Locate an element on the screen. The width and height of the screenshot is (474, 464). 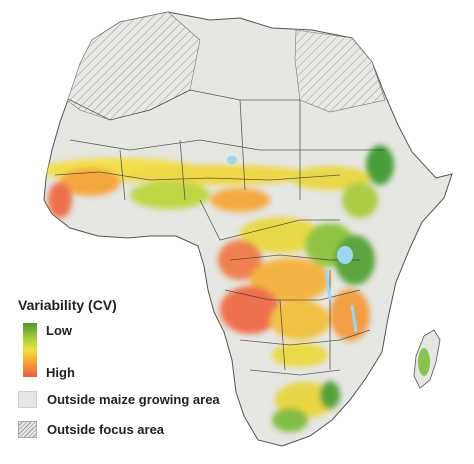
lake-malawi is located at coordinates (354, 318).